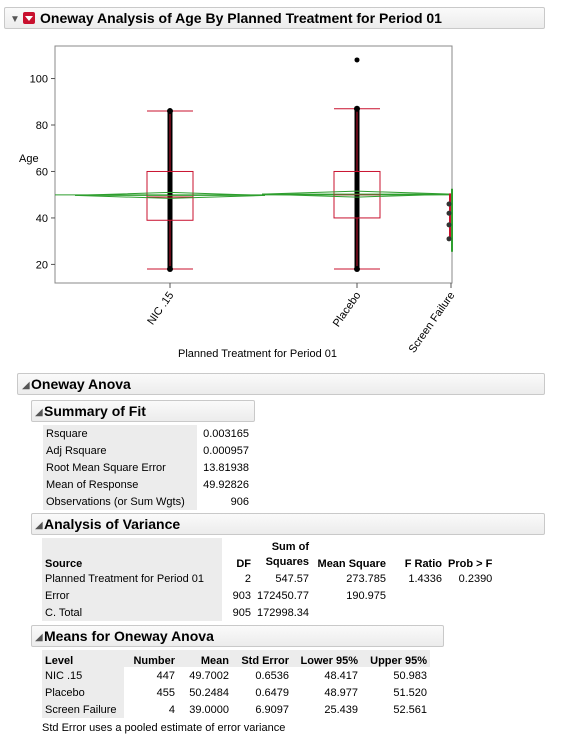 The width and height of the screenshot is (563, 737). I want to click on col-f-ratio: F Ratio, so click(423, 564).